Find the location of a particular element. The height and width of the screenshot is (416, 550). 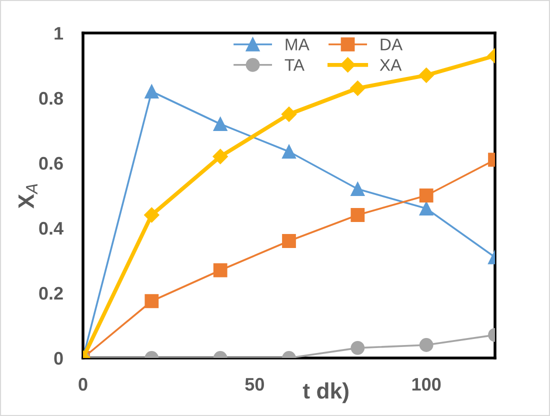

y-axis-title: X$_{A}$ is located at coordinates (28, 196).